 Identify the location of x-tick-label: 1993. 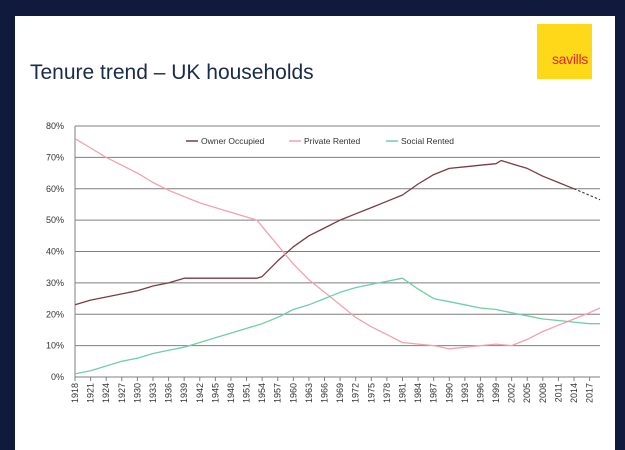
(465, 393).